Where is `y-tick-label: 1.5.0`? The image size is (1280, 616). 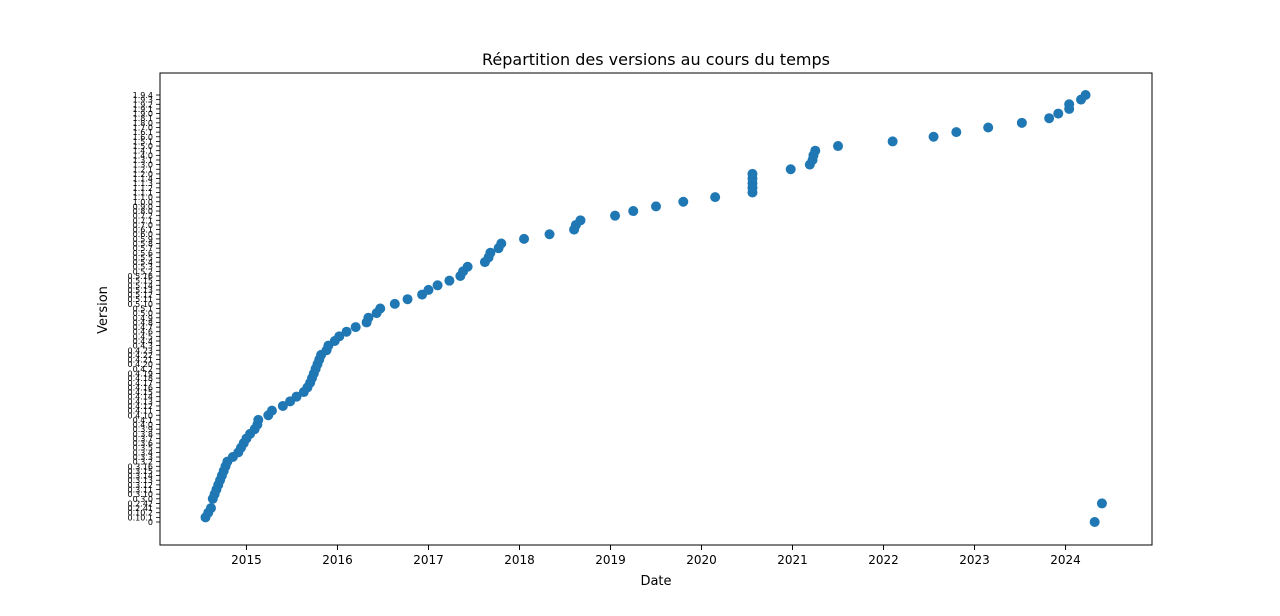
y-tick-label: 1.5.0 is located at coordinates (143, 146).